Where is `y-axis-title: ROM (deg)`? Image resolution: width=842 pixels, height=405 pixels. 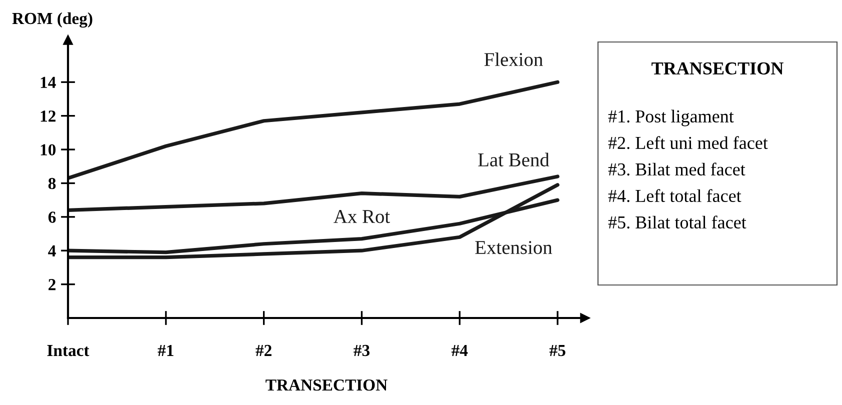 y-axis-title: ROM (deg) is located at coordinates (52, 20).